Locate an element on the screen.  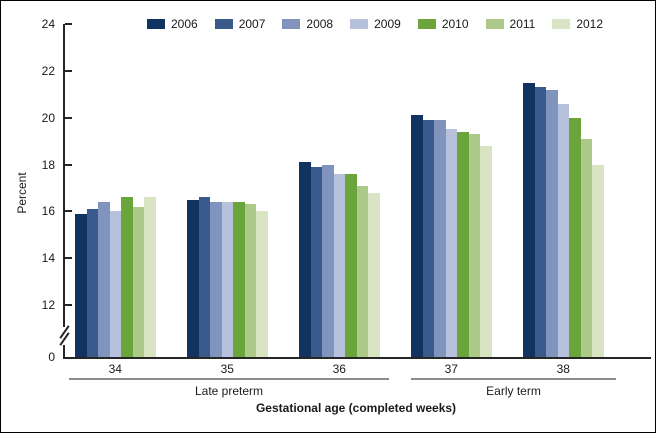
bar-37-2012 is located at coordinates (486, 251).